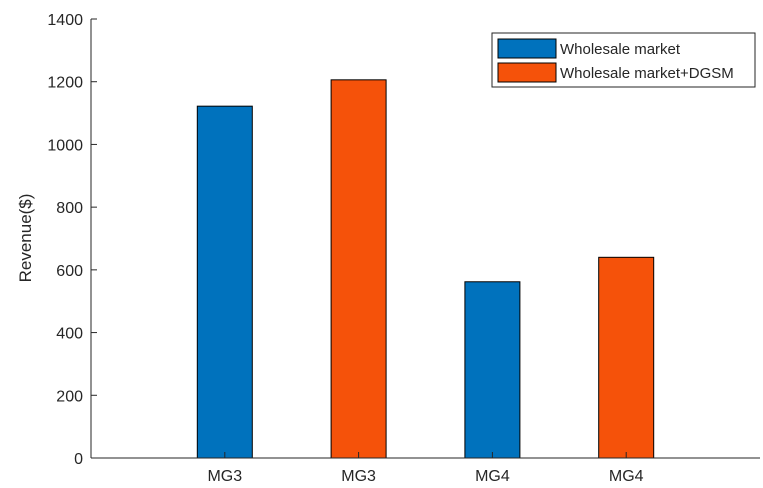  I want to click on y-tick-label: 1400, so click(65, 20).